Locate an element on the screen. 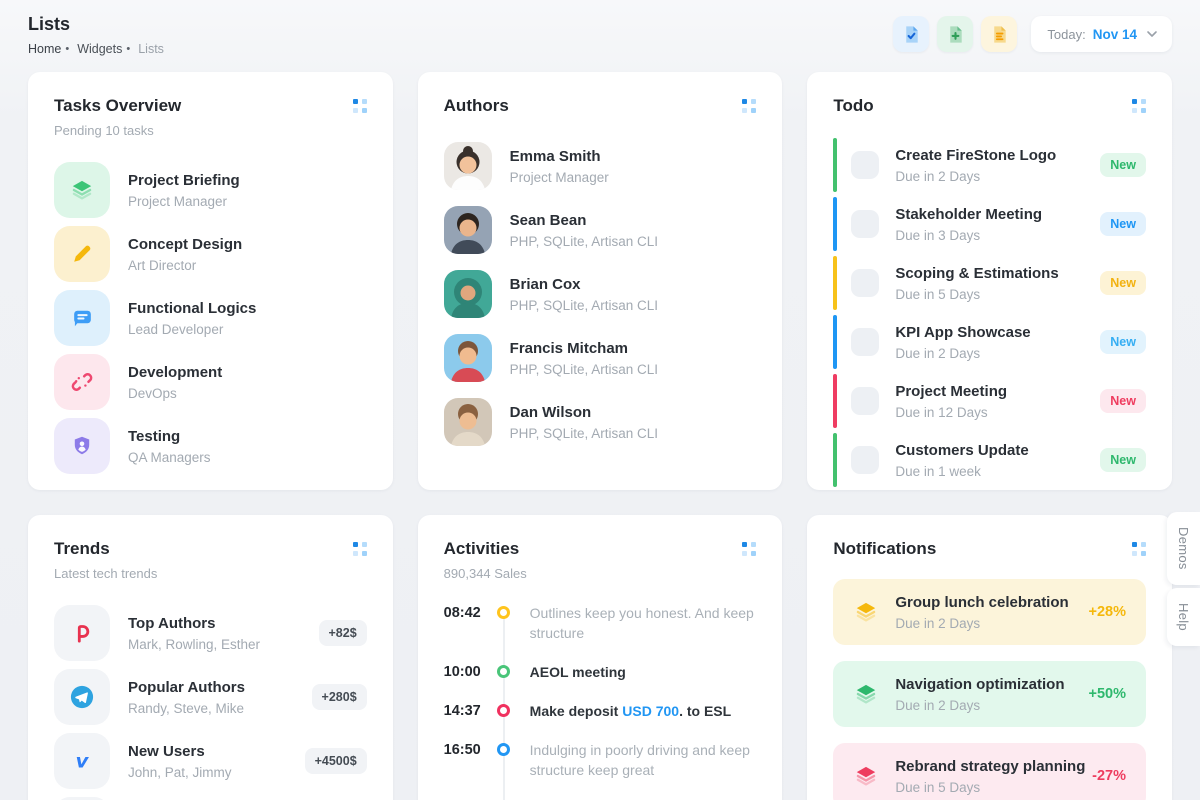 Image resolution: width=1200 pixels, height=800 pixels. todo-item: Create FireStone Logo Due in 2 Days New is located at coordinates (989, 165).